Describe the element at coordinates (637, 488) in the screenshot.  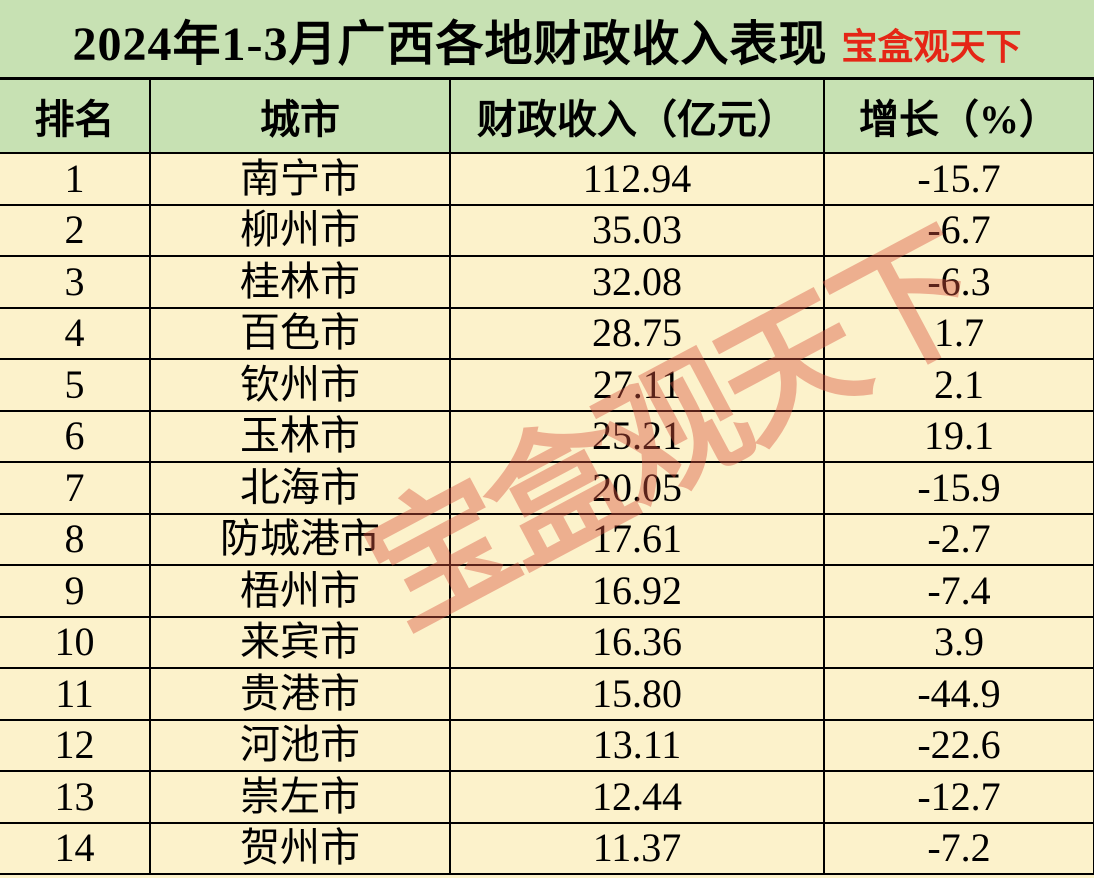
I see `revenue-cell: 20.05` at that location.